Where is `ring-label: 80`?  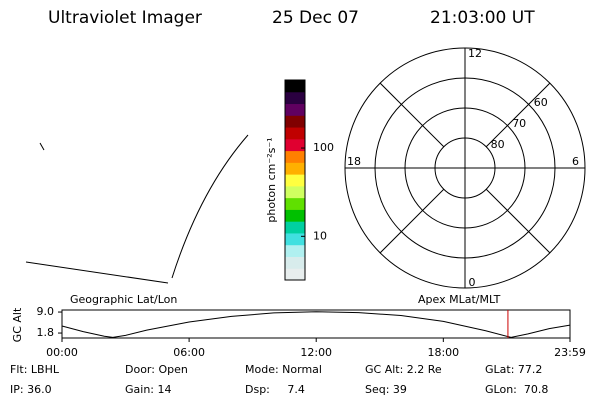 ring-label: 80 is located at coordinates (498, 144).